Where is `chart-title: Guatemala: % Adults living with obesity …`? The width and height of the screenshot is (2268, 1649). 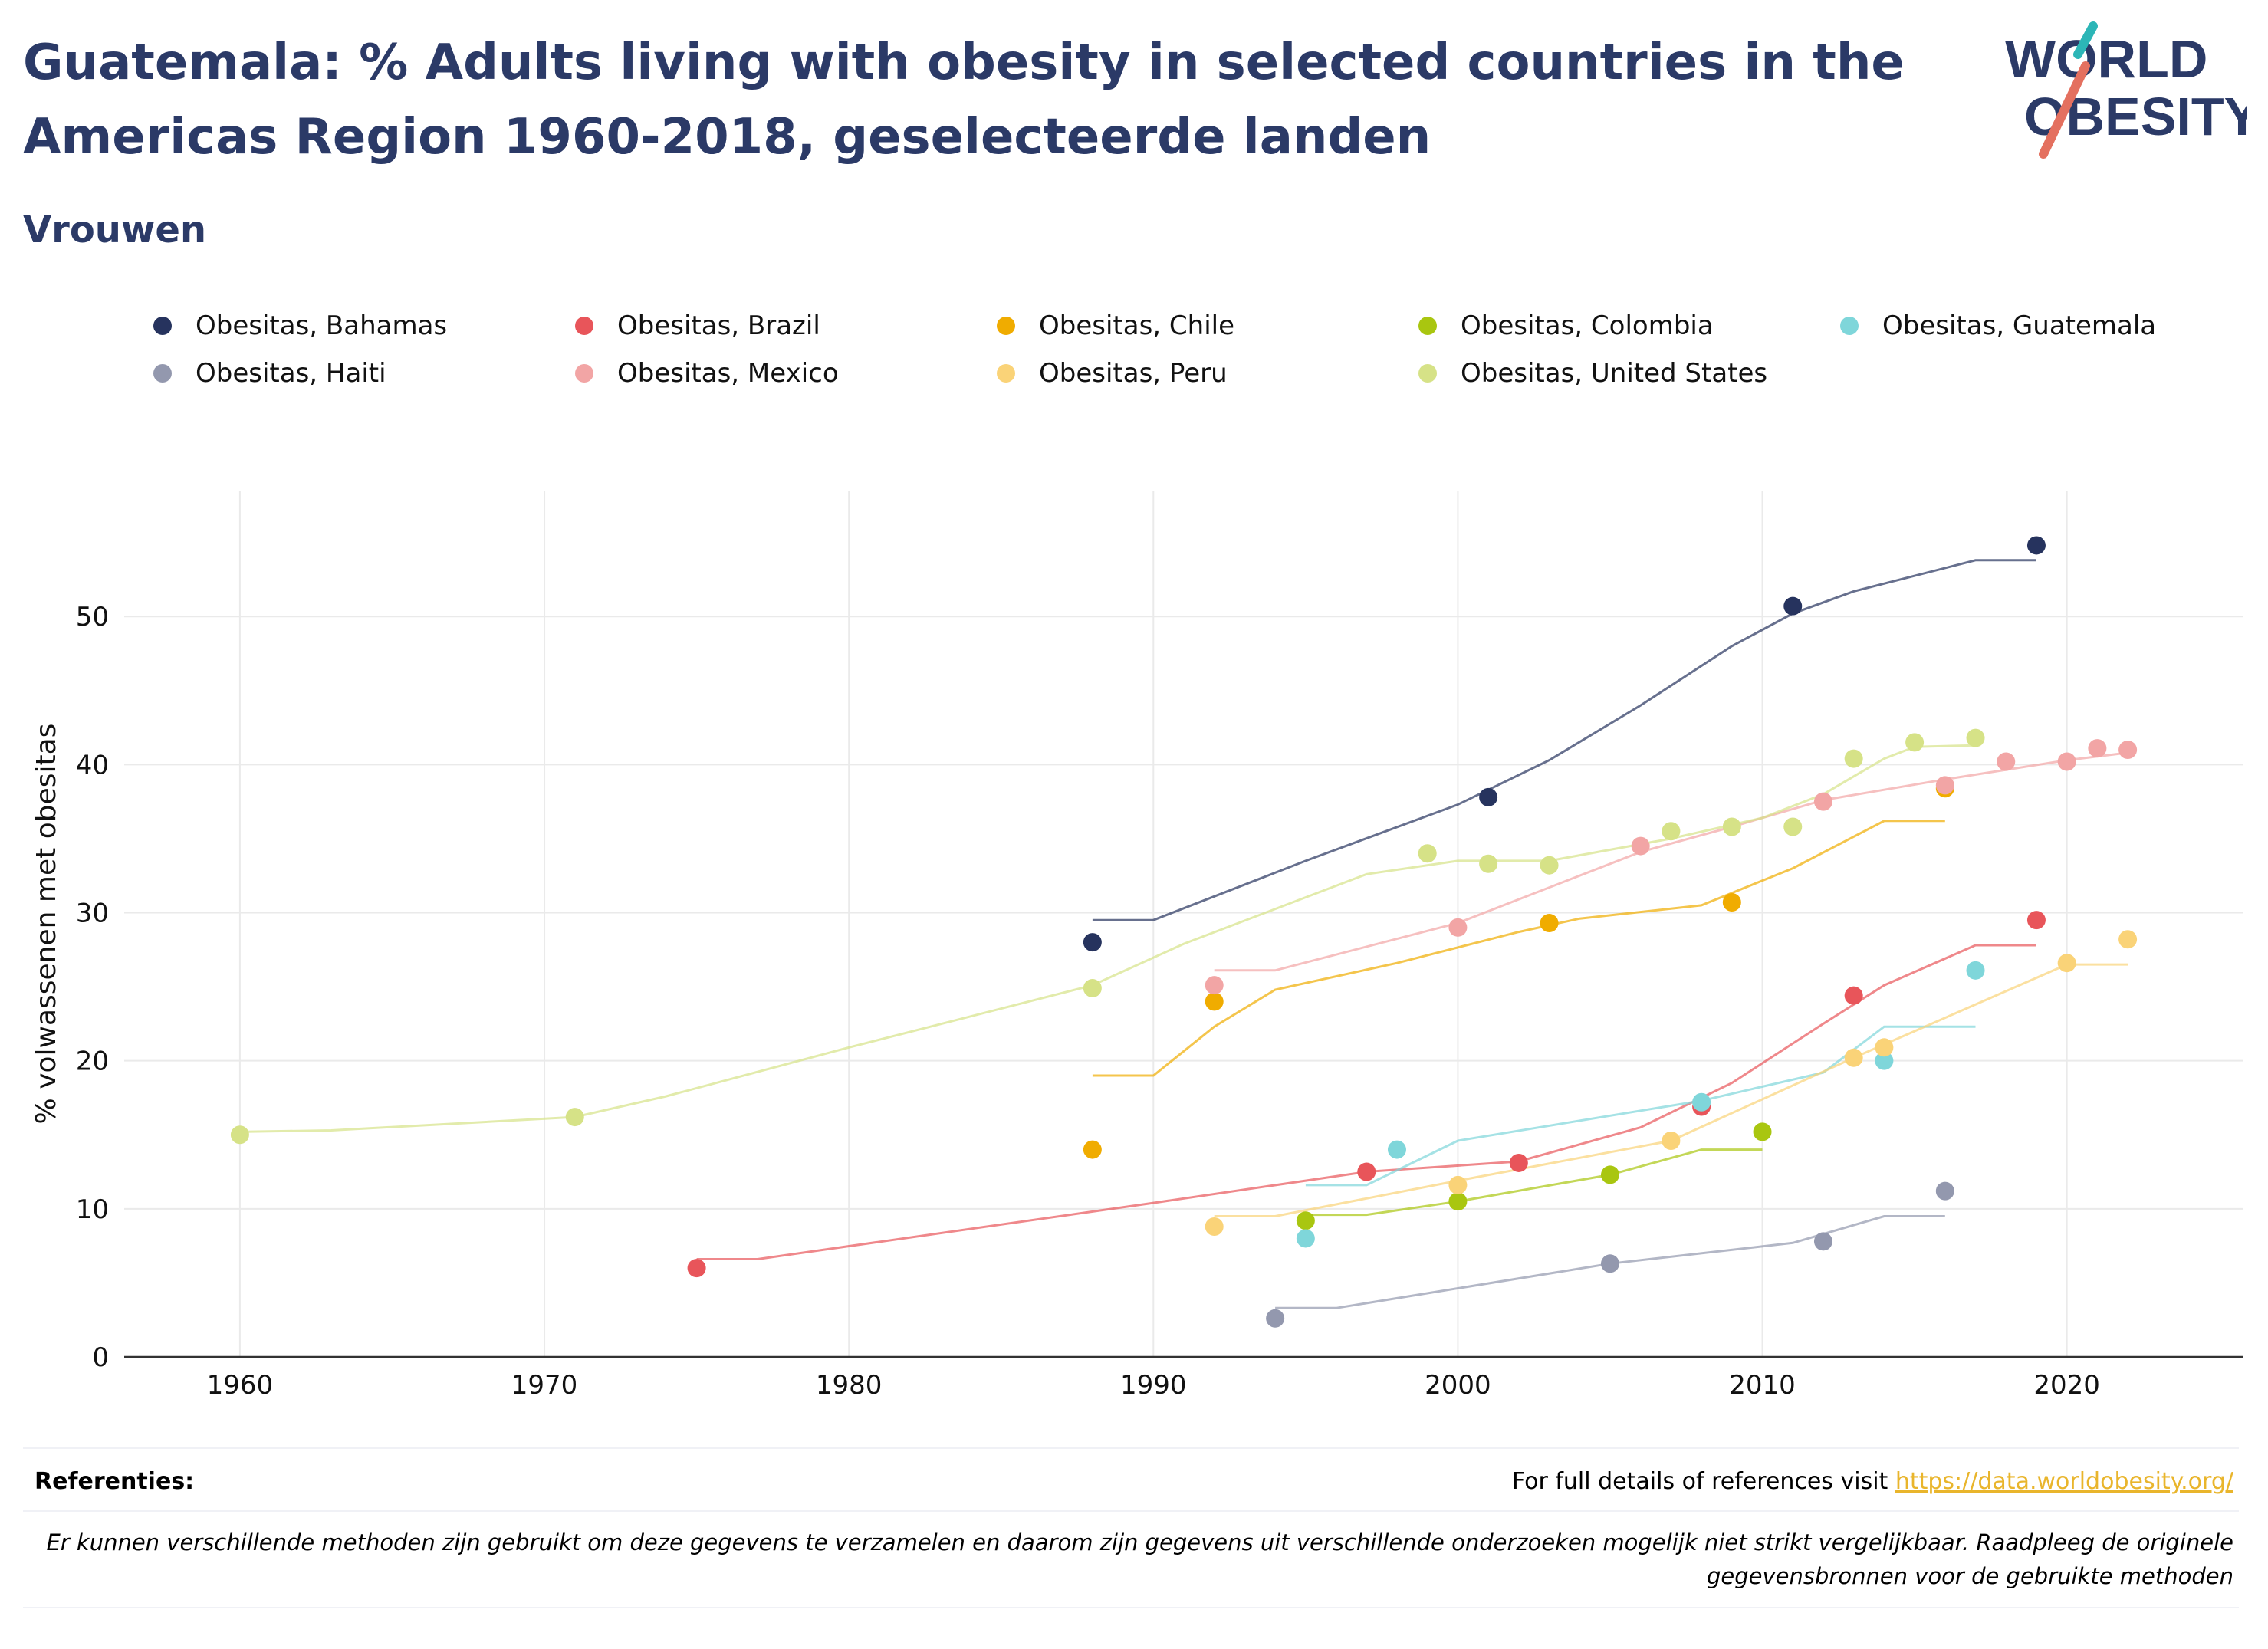 chart-title: Guatemala: % Adults living with obesity … is located at coordinates (964, 100).